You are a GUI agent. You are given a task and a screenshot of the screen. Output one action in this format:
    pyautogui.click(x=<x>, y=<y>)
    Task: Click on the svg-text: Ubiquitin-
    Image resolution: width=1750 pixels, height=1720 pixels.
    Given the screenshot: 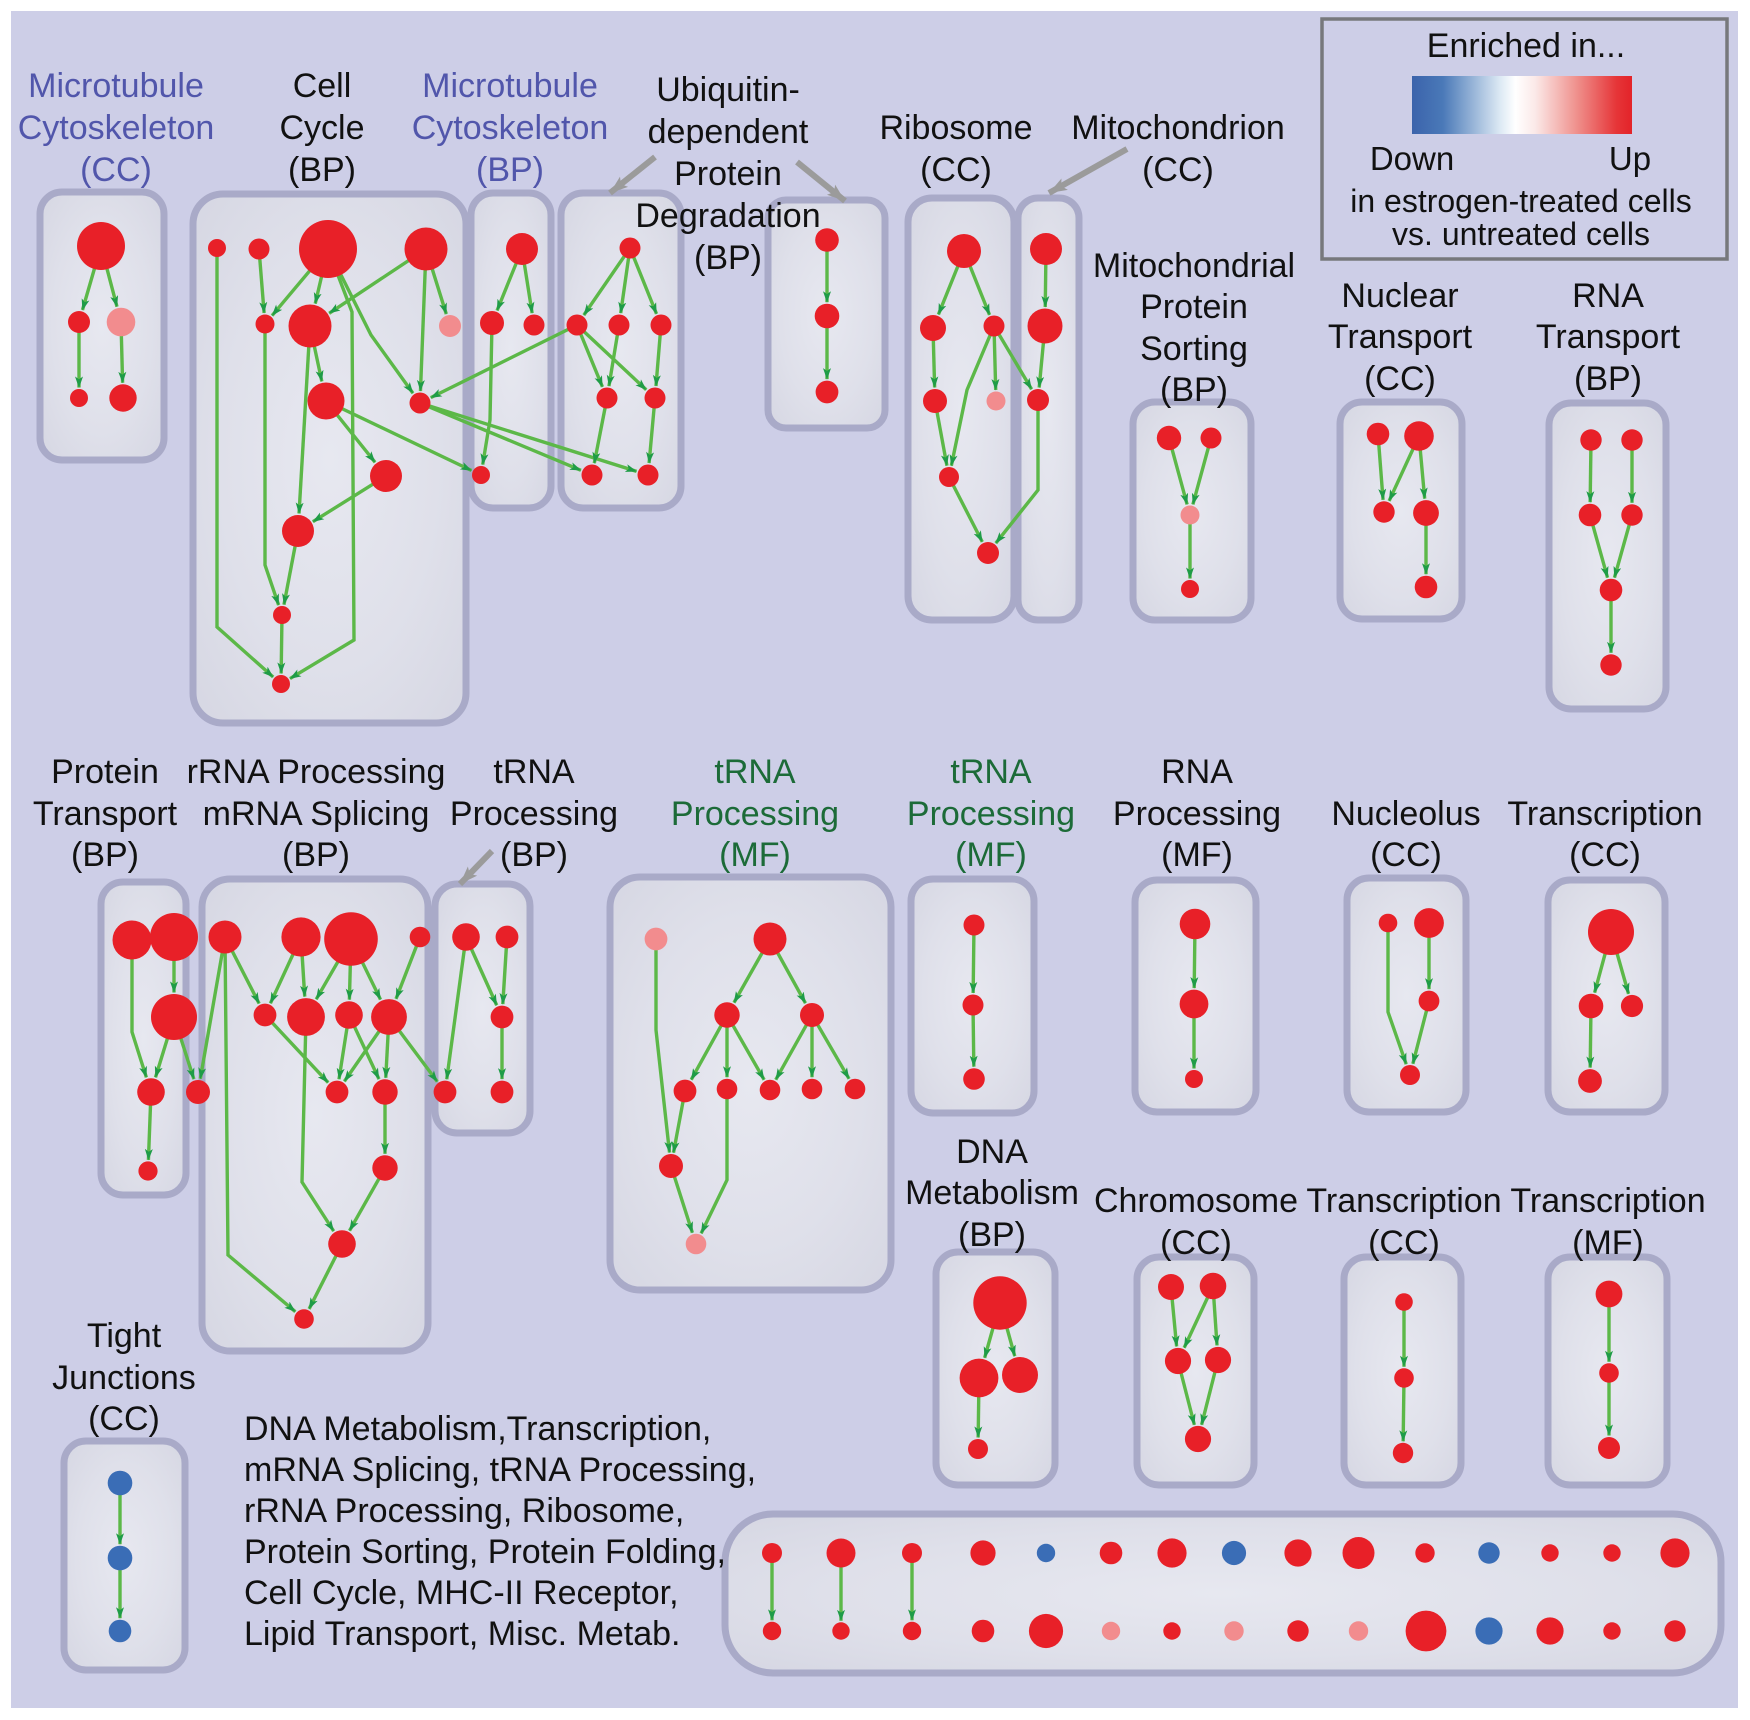 What is the action you would take?
    pyautogui.click(x=728, y=90)
    